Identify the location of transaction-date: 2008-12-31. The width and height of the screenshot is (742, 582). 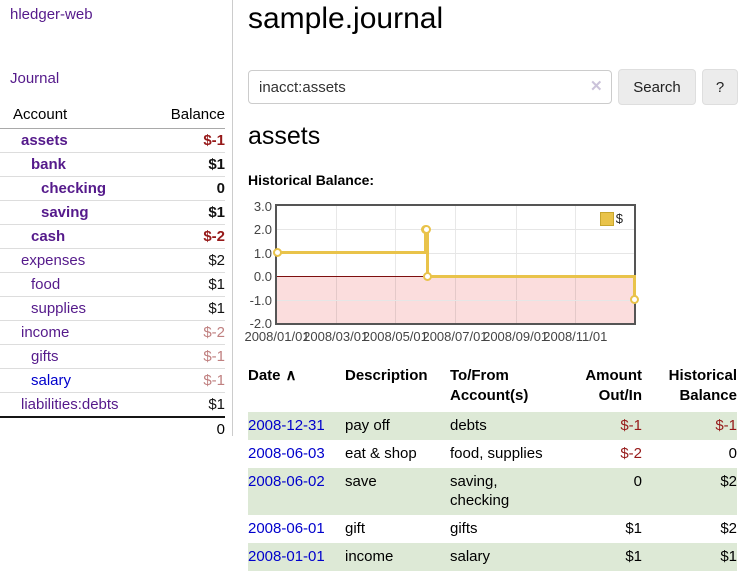
(296, 426).